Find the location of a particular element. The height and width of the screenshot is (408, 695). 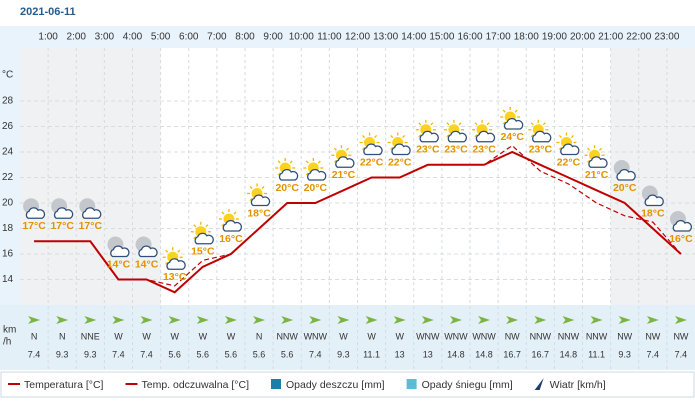

legend is located at coordinates (347, 384).